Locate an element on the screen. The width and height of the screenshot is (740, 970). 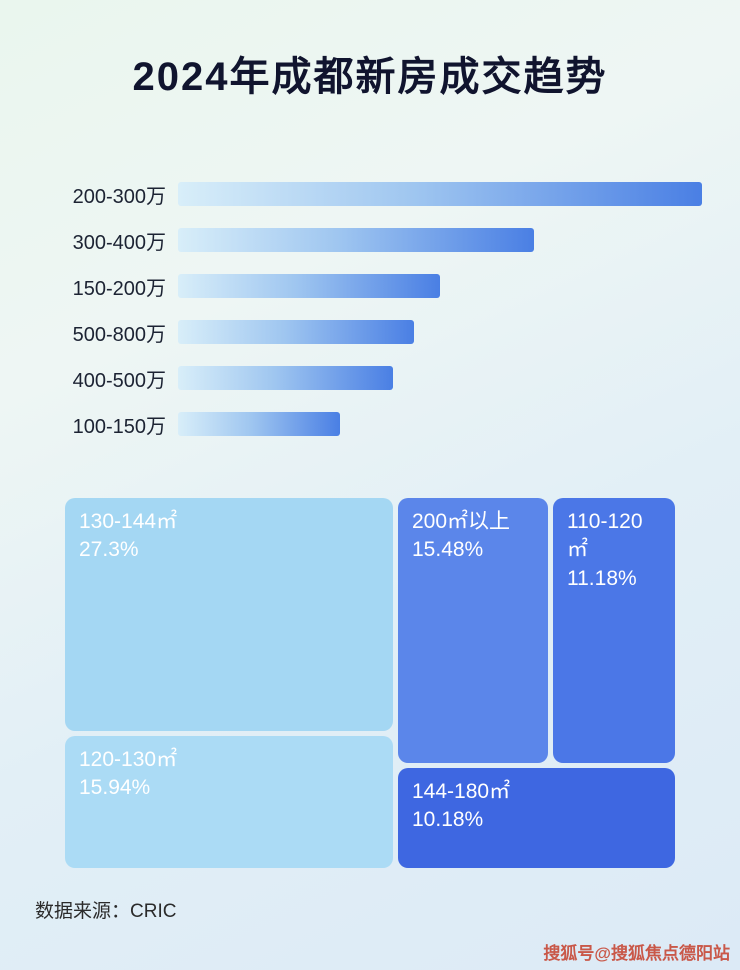
treemap-block-110-120: 110-120㎡ 11.18% is located at coordinates (614, 630).